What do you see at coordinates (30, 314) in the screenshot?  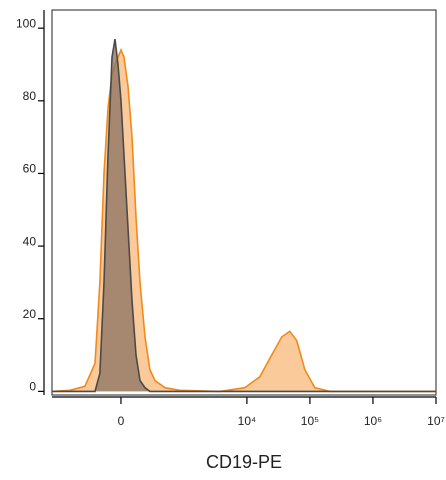 I see `y-tick-label: 20` at bounding box center [30, 314].